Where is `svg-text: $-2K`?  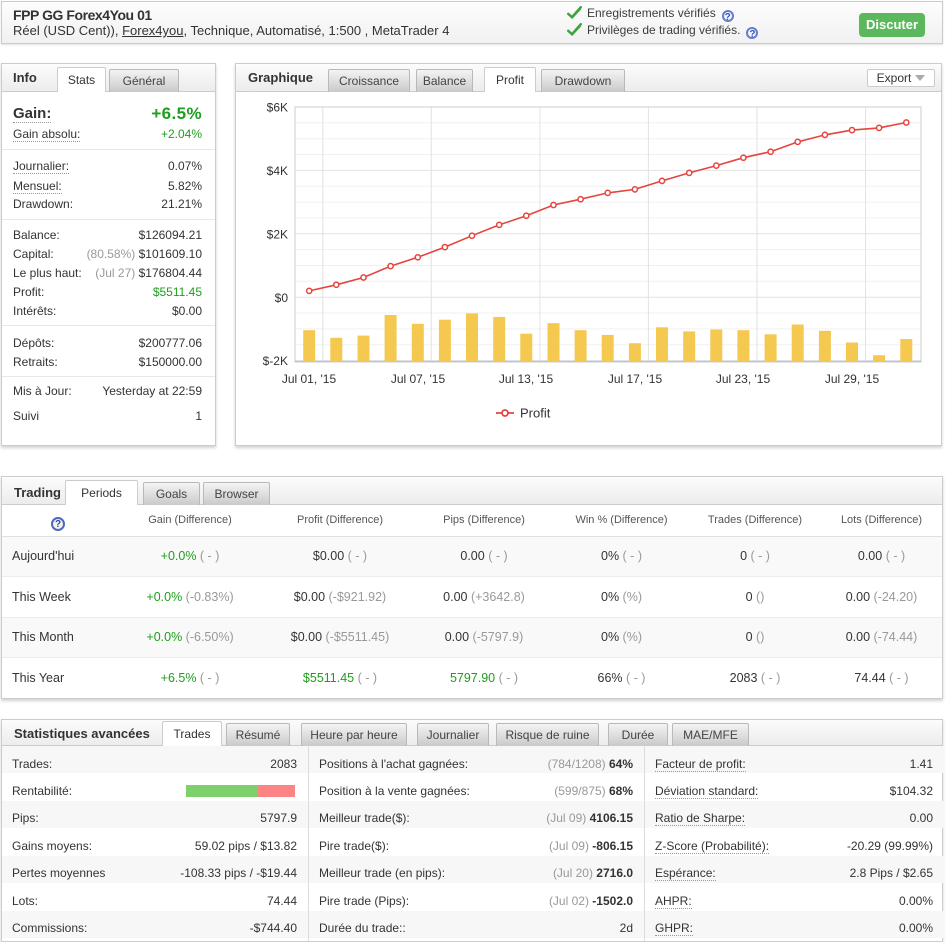
svg-text: $-2K is located at coordinates (275, 361).